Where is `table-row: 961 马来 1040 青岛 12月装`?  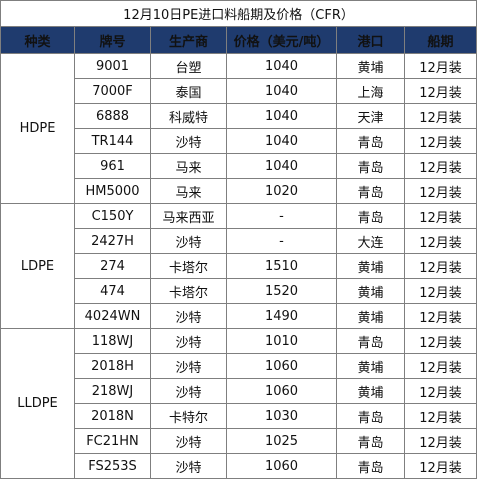 table-row: 961 马来 1040 青岛 12月装 is located at coordinates (239, 166).